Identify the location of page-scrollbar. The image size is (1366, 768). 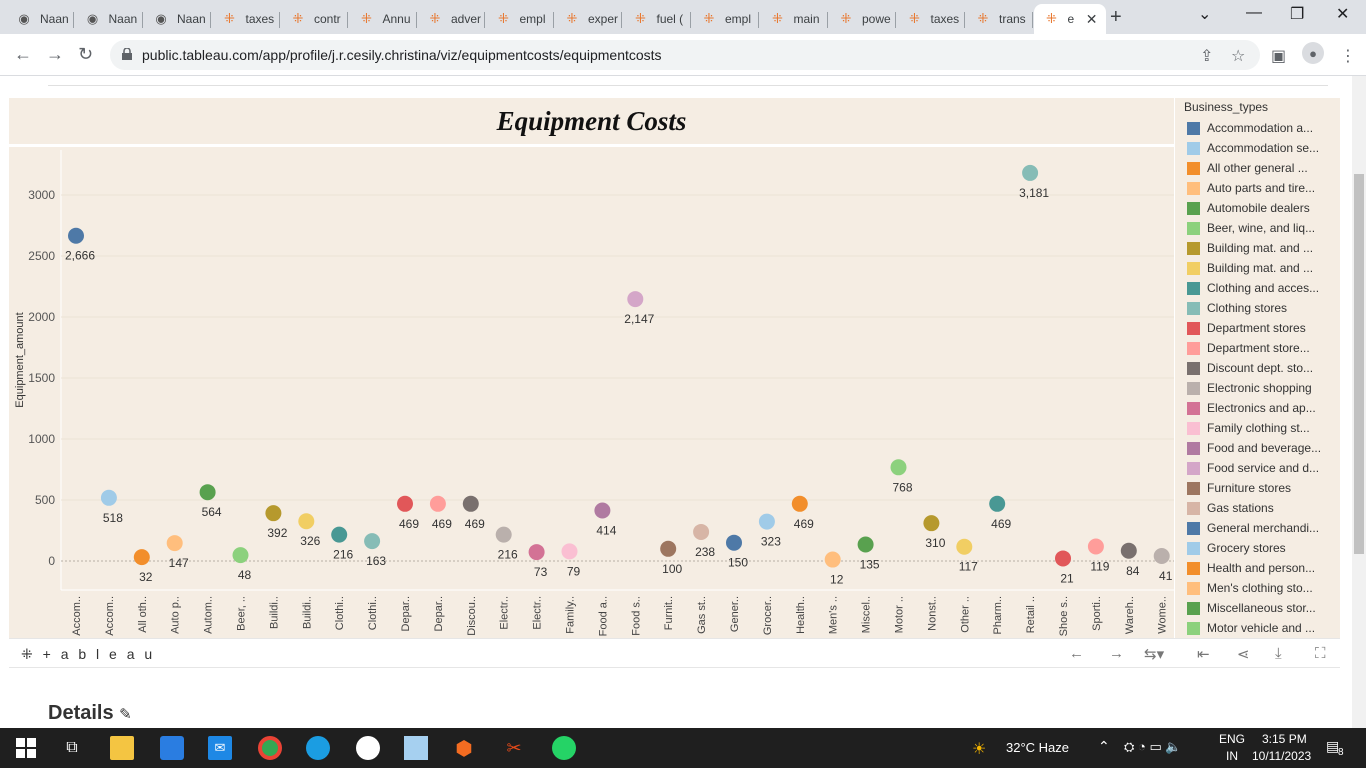
(1359, 402).